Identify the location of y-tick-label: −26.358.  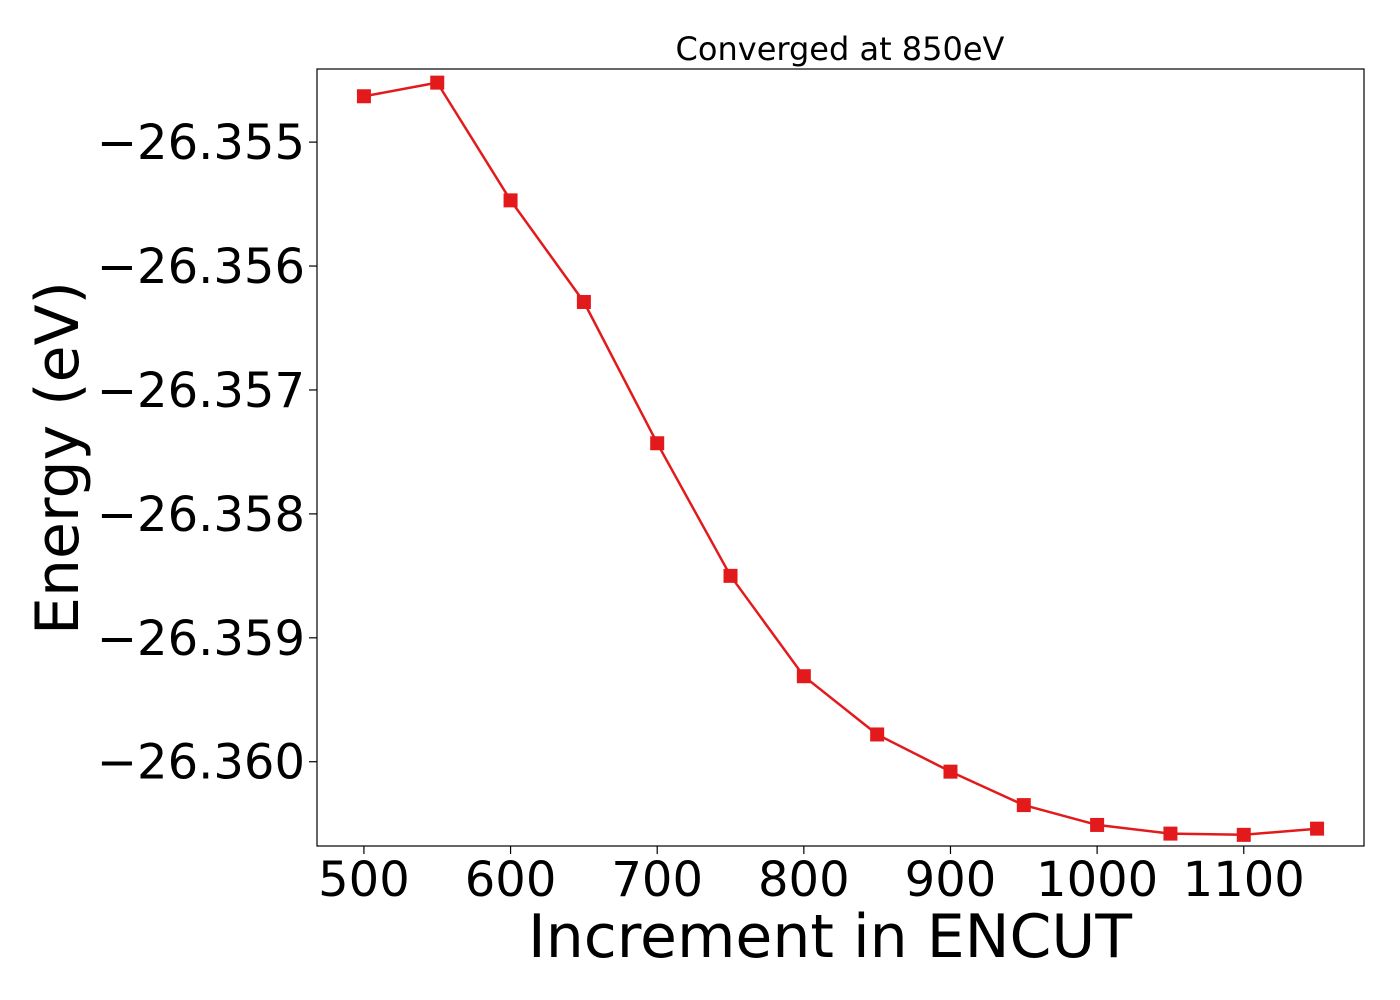
(201, 515).